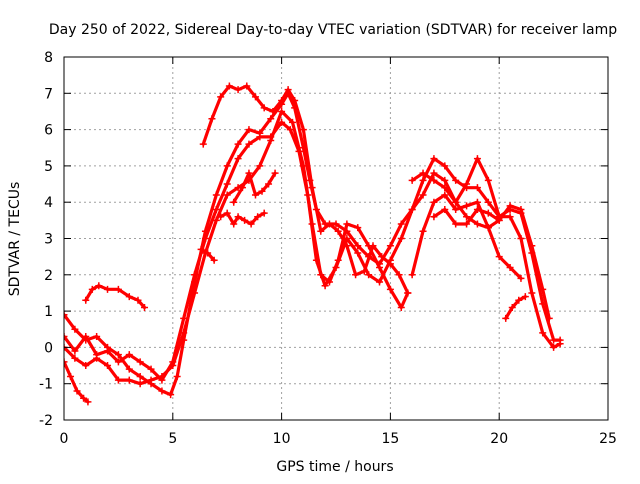 The height and width of the screenshot is (484, 640). What do you see at coordinates (390, 439) in the screenshot?
I see `x-tick-label: 15` at bounding box center [390, 439].